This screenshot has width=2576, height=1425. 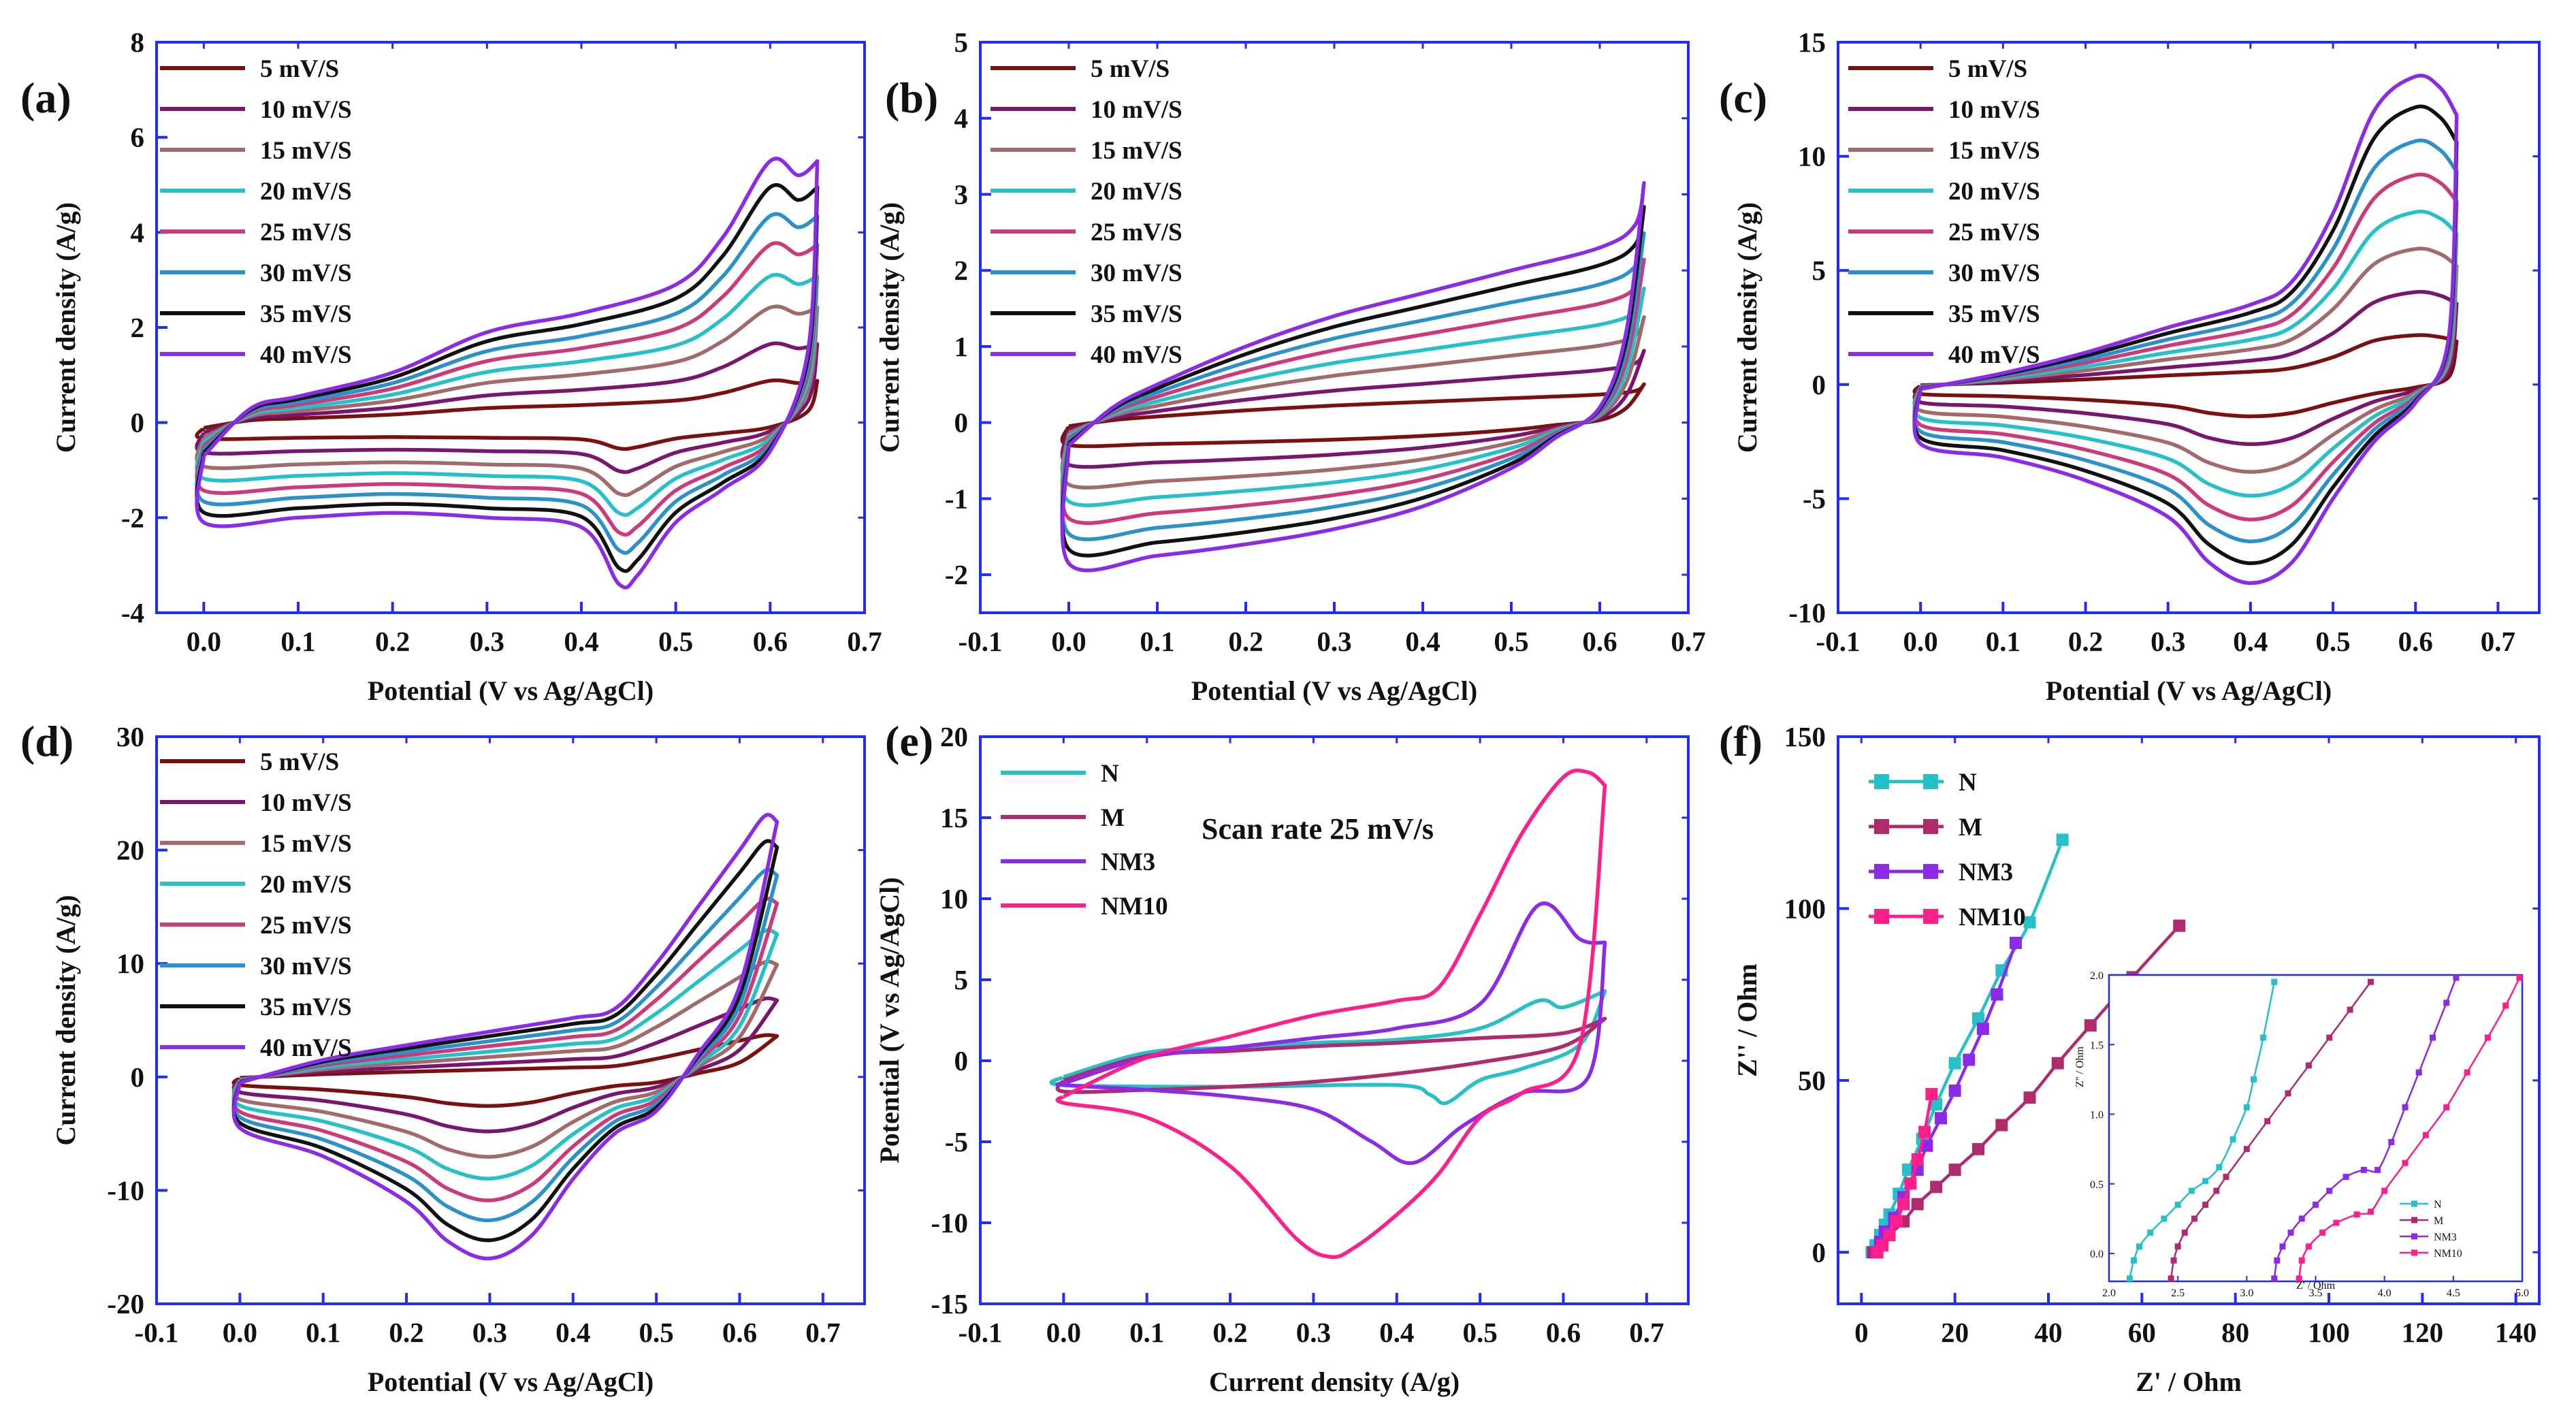 What do you see at coordinates (306, 110) in the screenshot?
I see `legend-label: 10 mV/S` at bounding box center [306, 110].